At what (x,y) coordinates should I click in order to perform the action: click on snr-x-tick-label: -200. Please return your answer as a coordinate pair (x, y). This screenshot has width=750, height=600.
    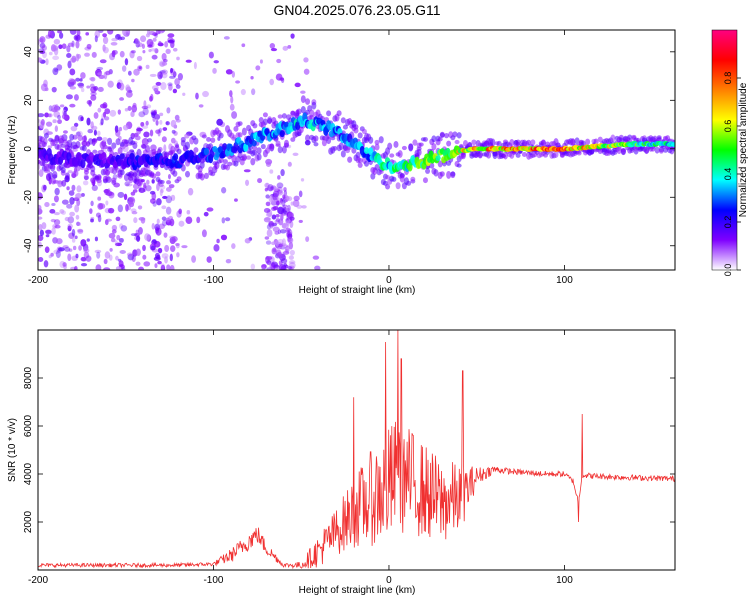
    Looking at the image, I should click on (38, 580).